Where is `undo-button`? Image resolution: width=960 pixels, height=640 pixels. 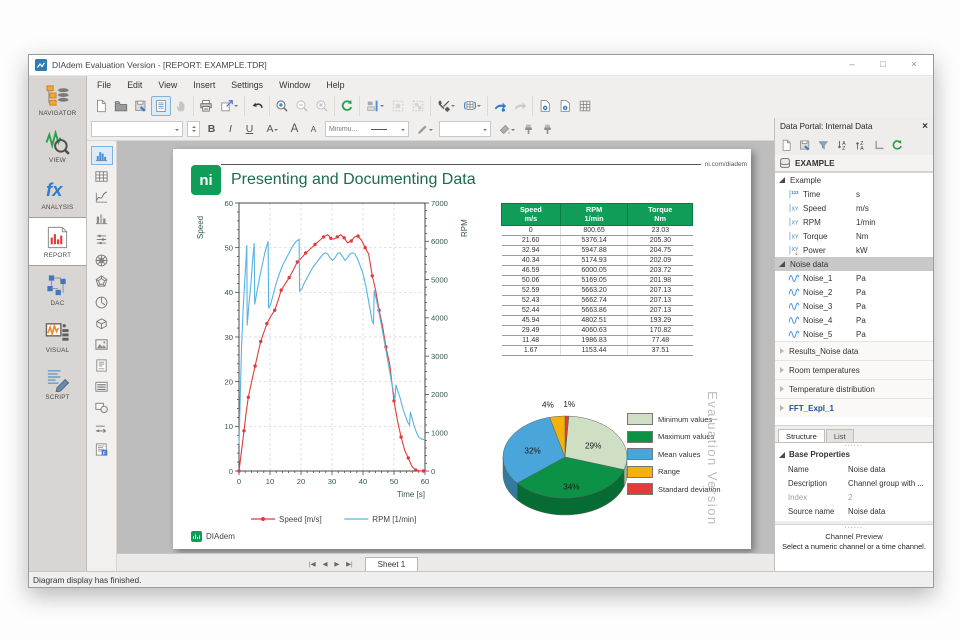
undo-button is located at coordinates (257, 106).